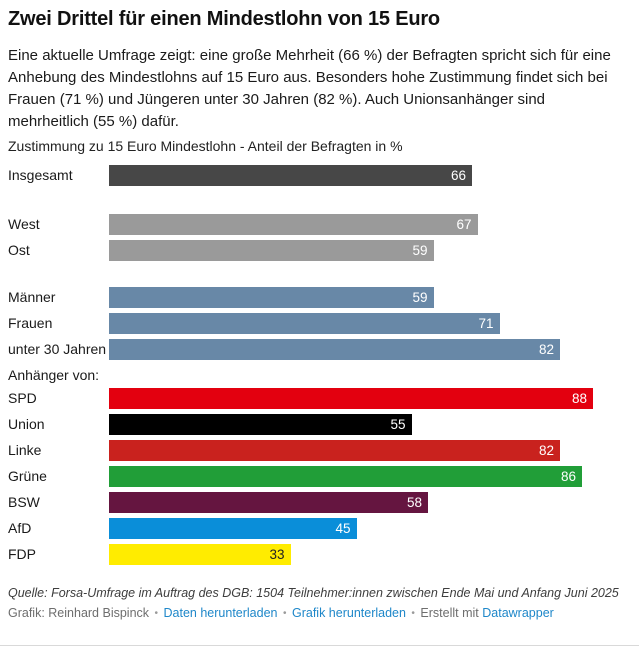 Image resolution: width=639 pixels, height=649 pixels. I want to click on category-label-afd: AfD, so click(20, 528).